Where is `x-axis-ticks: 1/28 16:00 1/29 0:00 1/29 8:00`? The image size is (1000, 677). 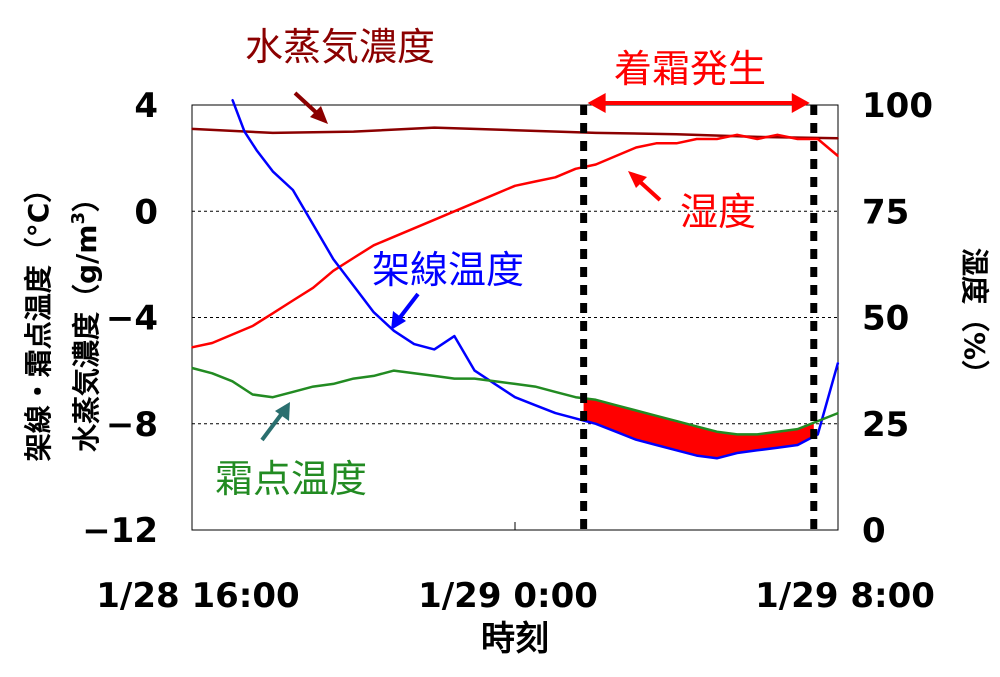
x-axis-ticks: 1/28 16:00 1/29 0:00 1/29 8:00 is located at coordinates (515, 569).